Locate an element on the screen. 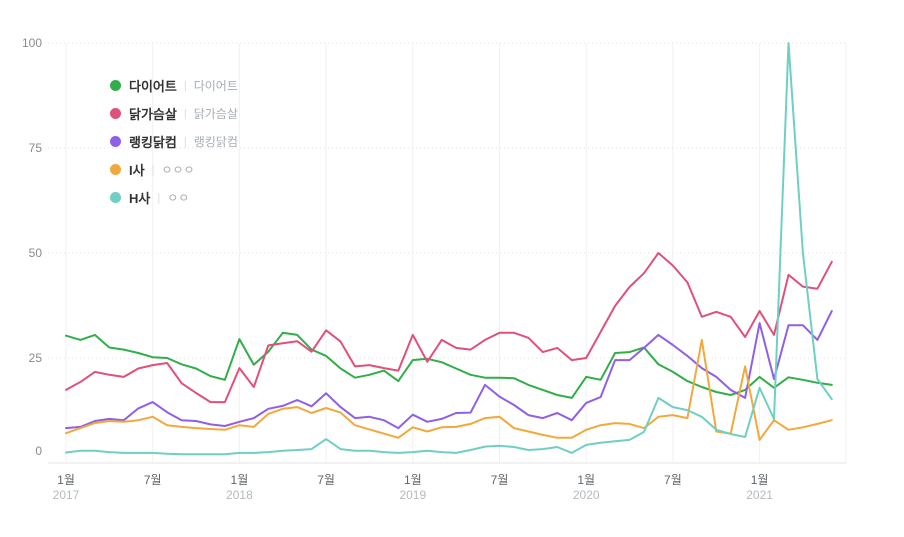  y-axis-tick-label: 75 is located at coordinates (36, 148).